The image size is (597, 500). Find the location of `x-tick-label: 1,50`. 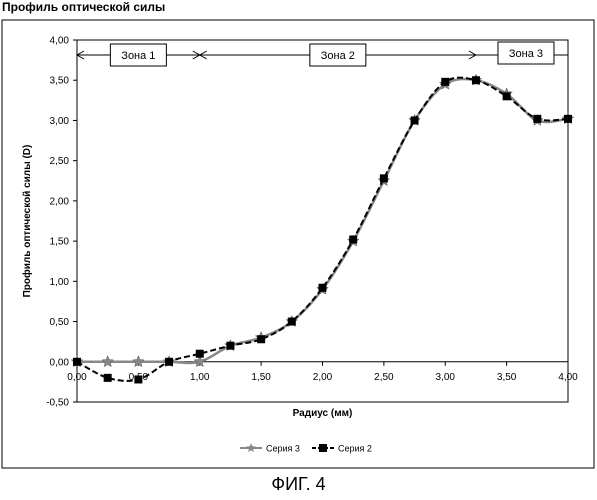

x-tick-label: 1,50 is located at coordinates (261, 377).